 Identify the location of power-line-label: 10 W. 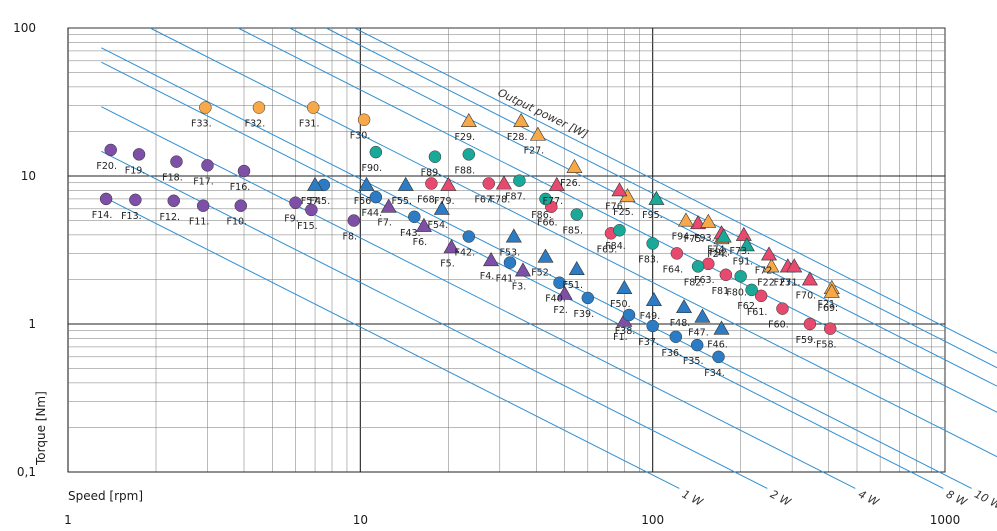
(984, 500).